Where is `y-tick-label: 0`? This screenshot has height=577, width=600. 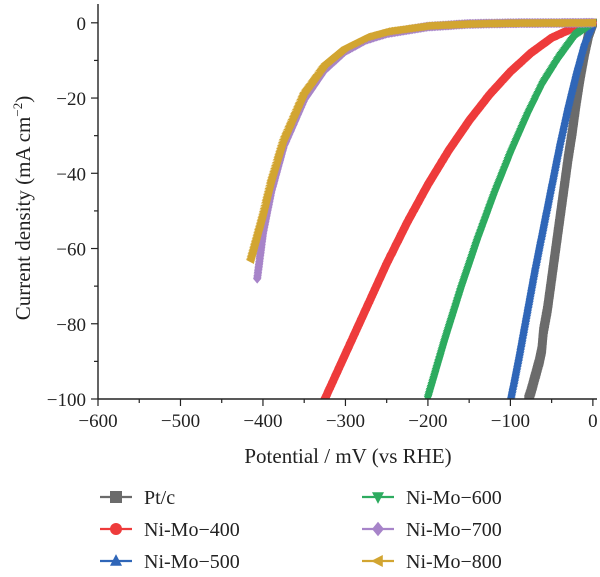 y-tick-label: 0 is located at coordinates (82, 24).